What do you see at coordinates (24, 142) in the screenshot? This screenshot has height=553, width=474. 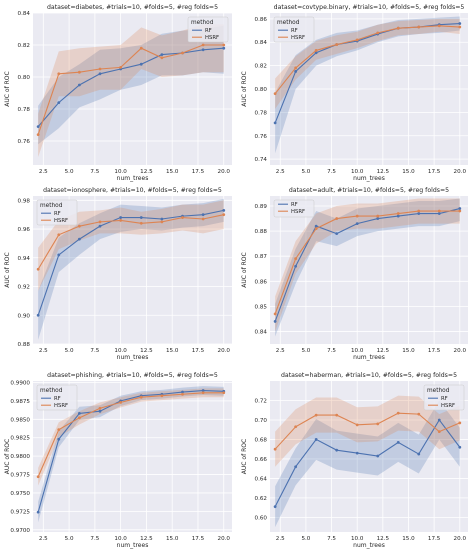 I see `y-tick-label: 0.76` at bounding box center [24, 142].